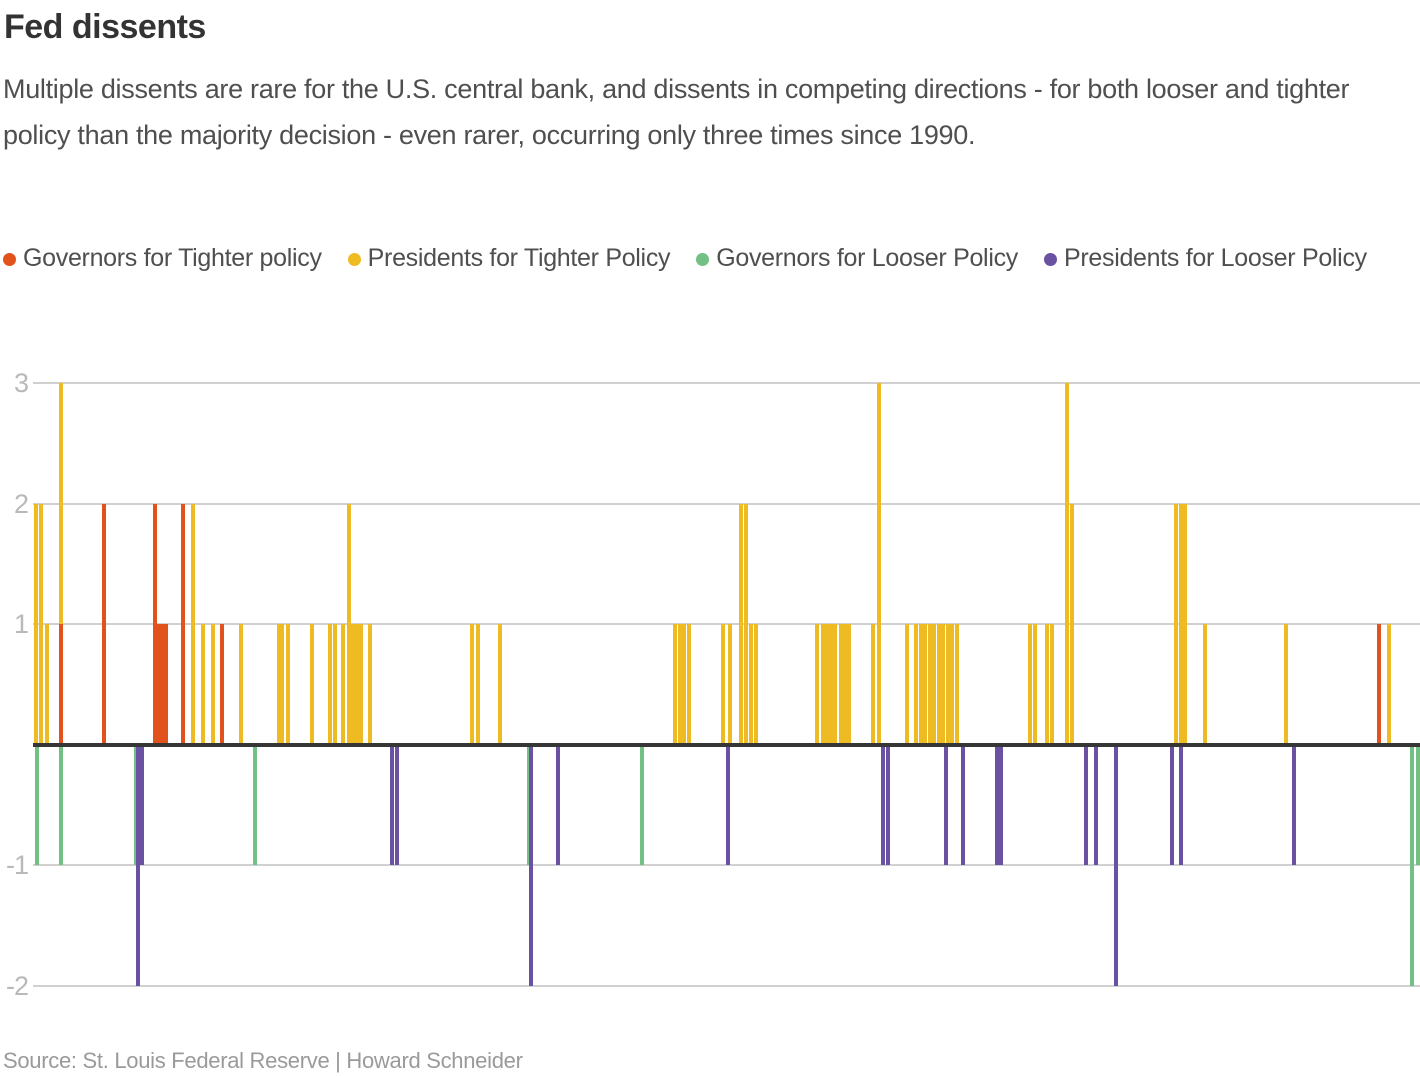  What do you see at coordinates (162, 258) in the screenshot?
I see `legend-item-governors_tighter: Governors for Tighter policy` at bounding box center [162, 258].